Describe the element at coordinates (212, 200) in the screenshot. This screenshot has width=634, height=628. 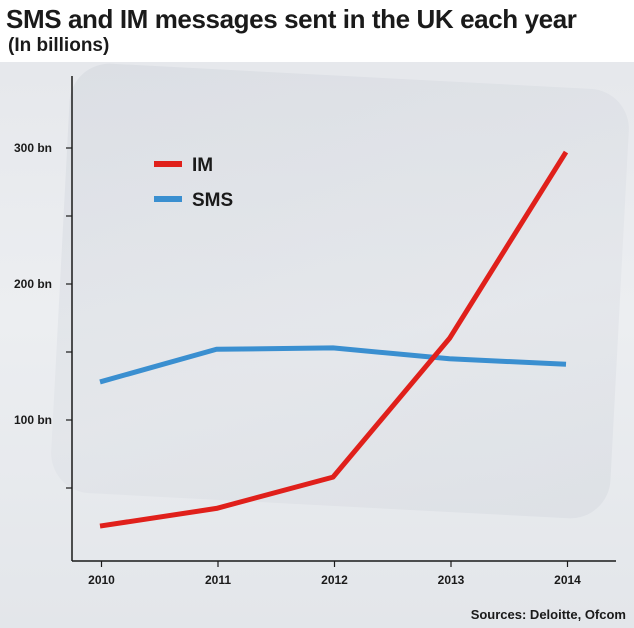
I see `legend-sms-label: SMS` at that location.